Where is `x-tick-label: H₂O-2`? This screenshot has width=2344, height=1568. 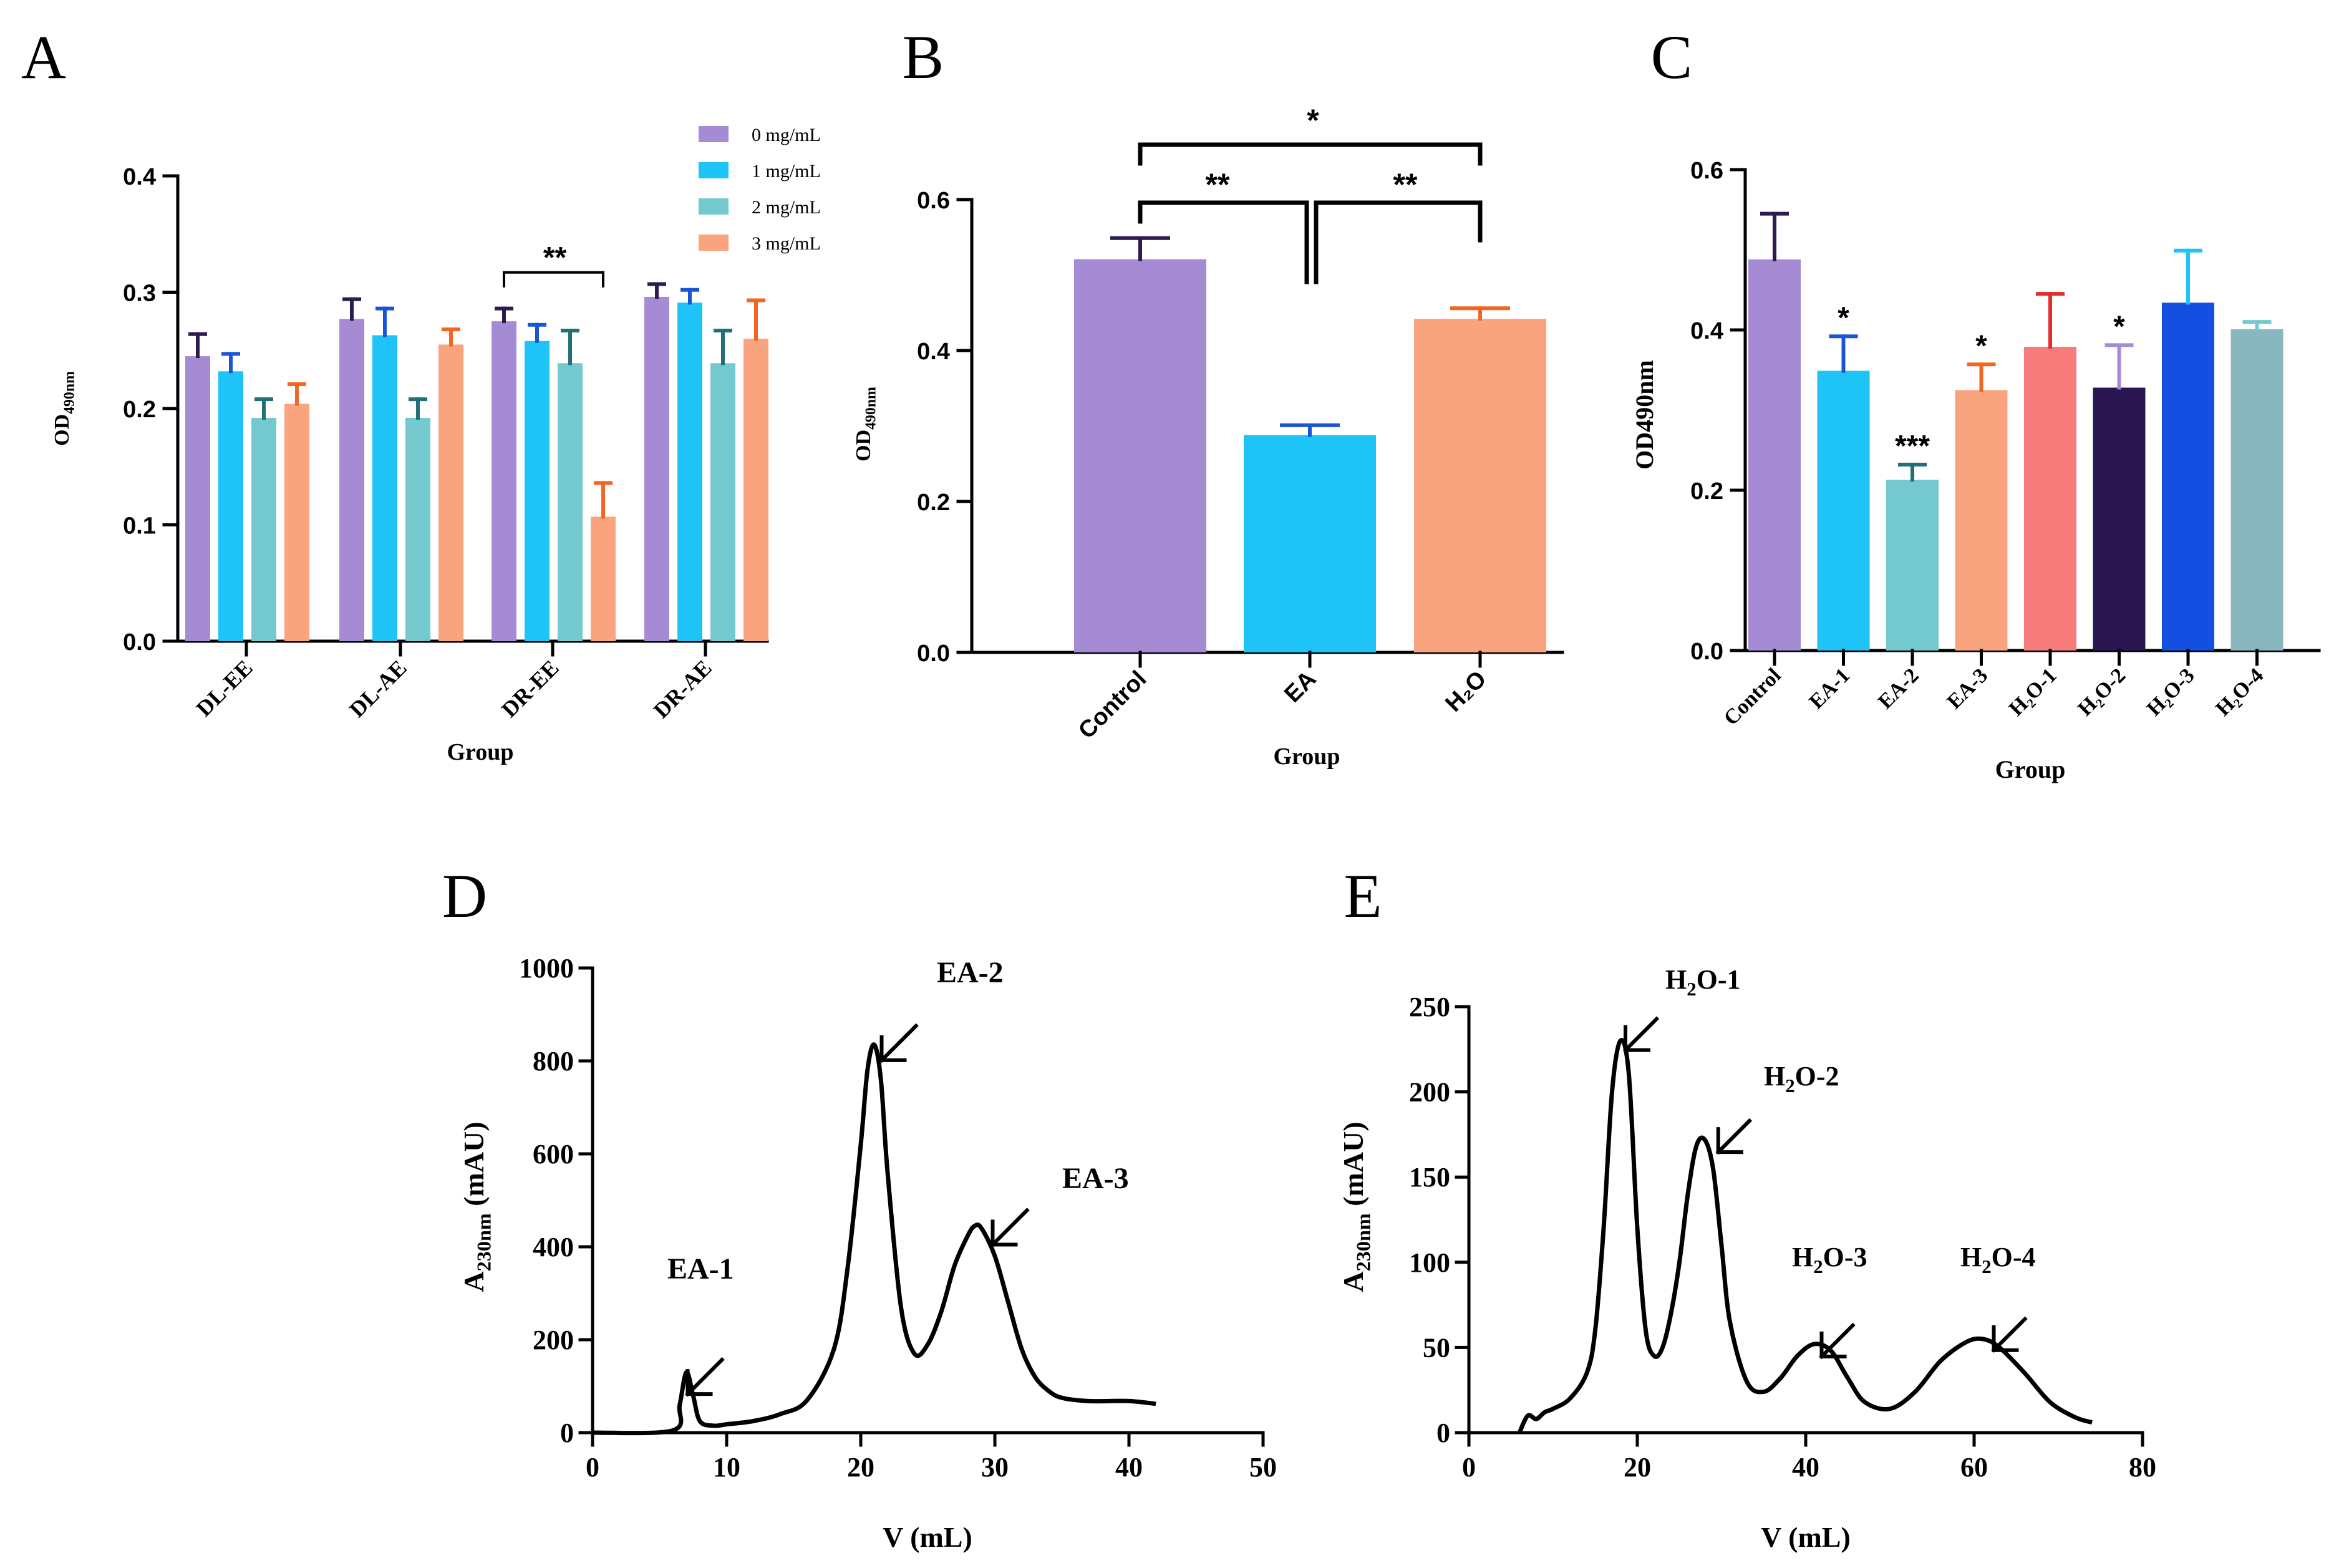
x-tick-label: H₂O-2 is located at coordinates (2101, 692).